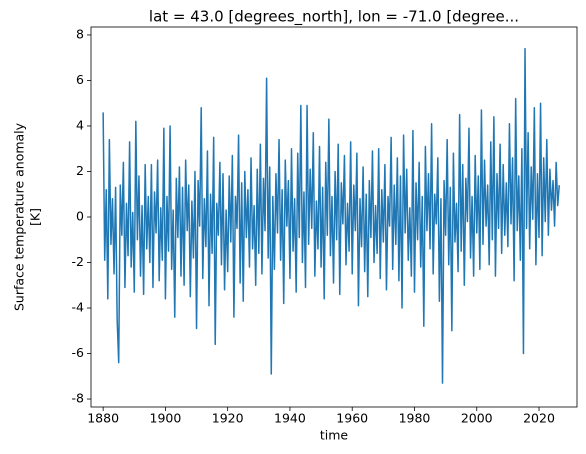 This screenshot has width=586, height=454. What do you see at coordinates (539, 418) in the screenshot?
I see `x-tick-label: 2020` at bounding box center [539, 418].